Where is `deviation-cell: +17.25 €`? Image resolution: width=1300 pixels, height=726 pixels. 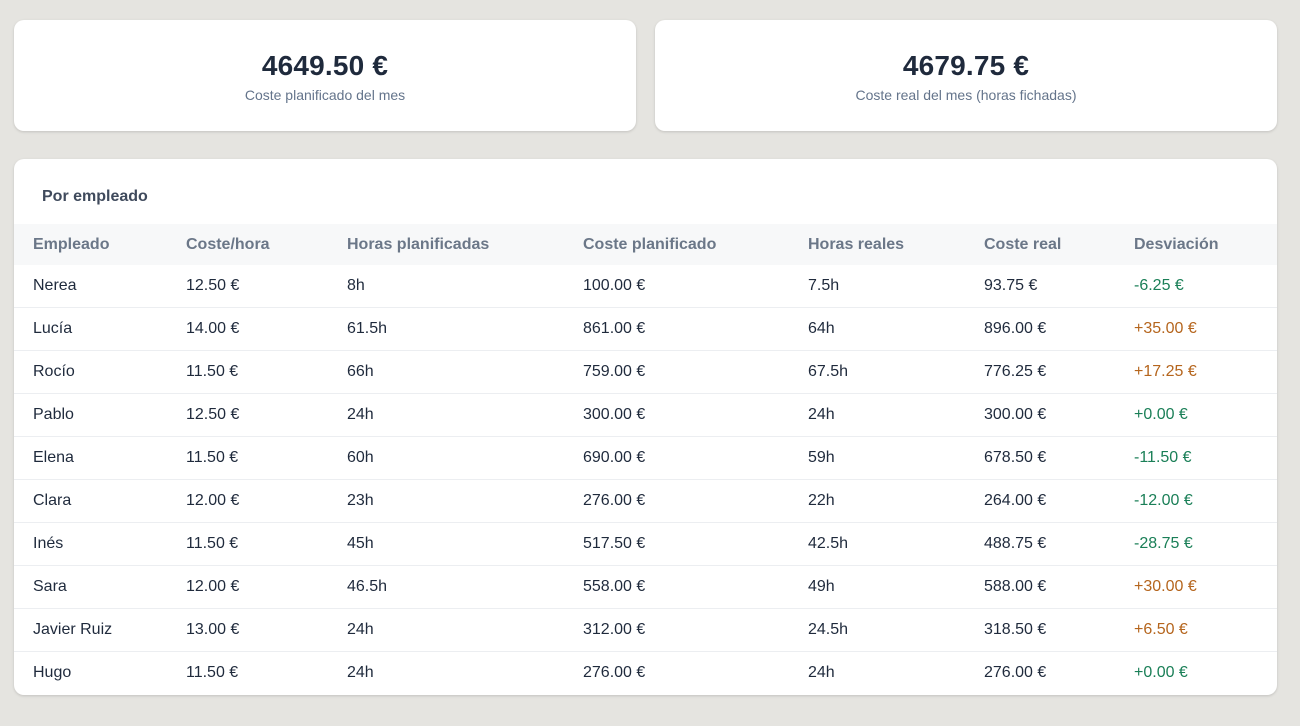 deviation-cell: +17.25 € is located at coordinates (1205, 372).